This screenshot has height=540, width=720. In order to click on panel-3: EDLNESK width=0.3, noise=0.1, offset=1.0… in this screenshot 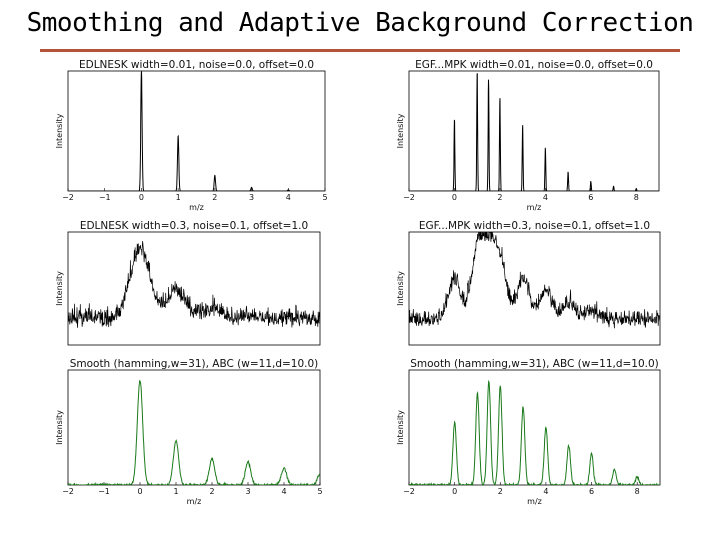, I will do `click(188, 283)`.